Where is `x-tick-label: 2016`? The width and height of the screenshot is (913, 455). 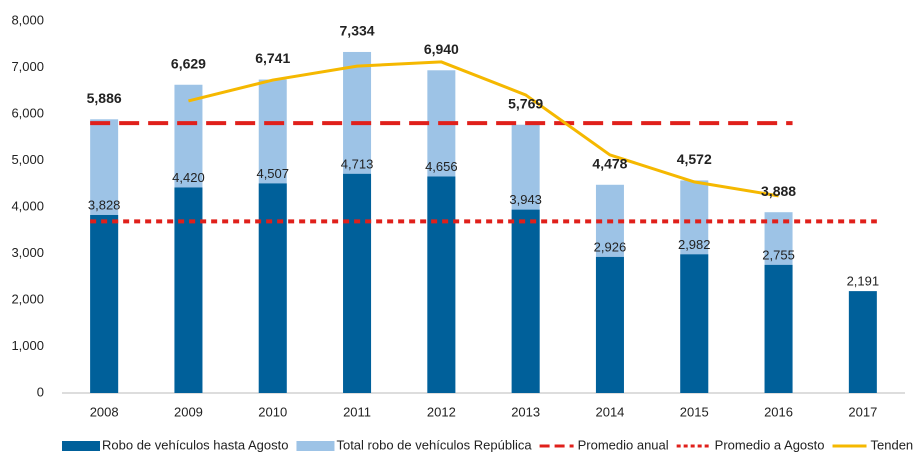 x-tick-label: 2016 is located at coordinates (778, 411).